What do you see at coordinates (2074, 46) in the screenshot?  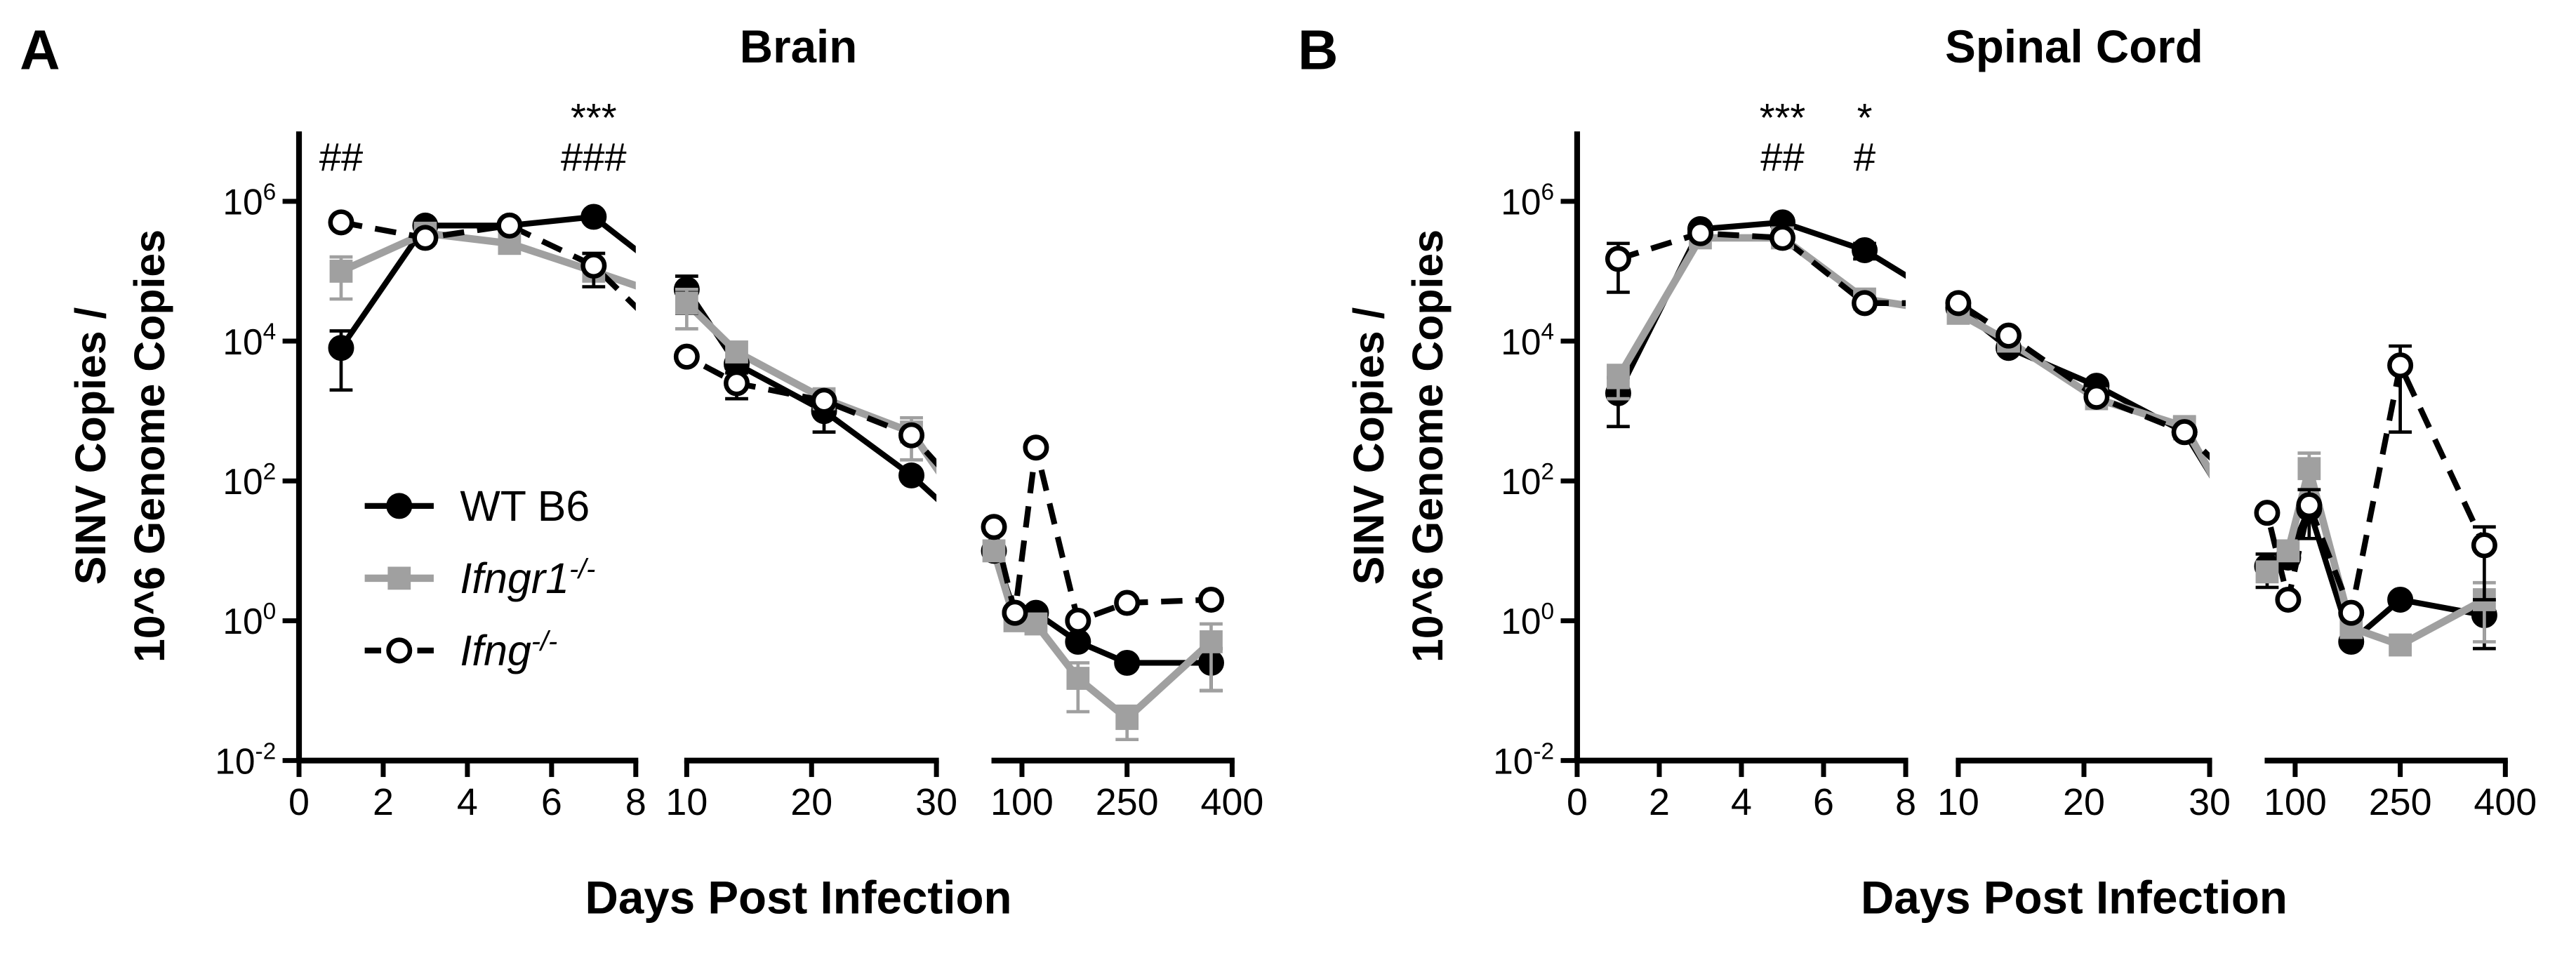 I see `chart-title: Spinal Cord` at bounding box center [2074, 46].